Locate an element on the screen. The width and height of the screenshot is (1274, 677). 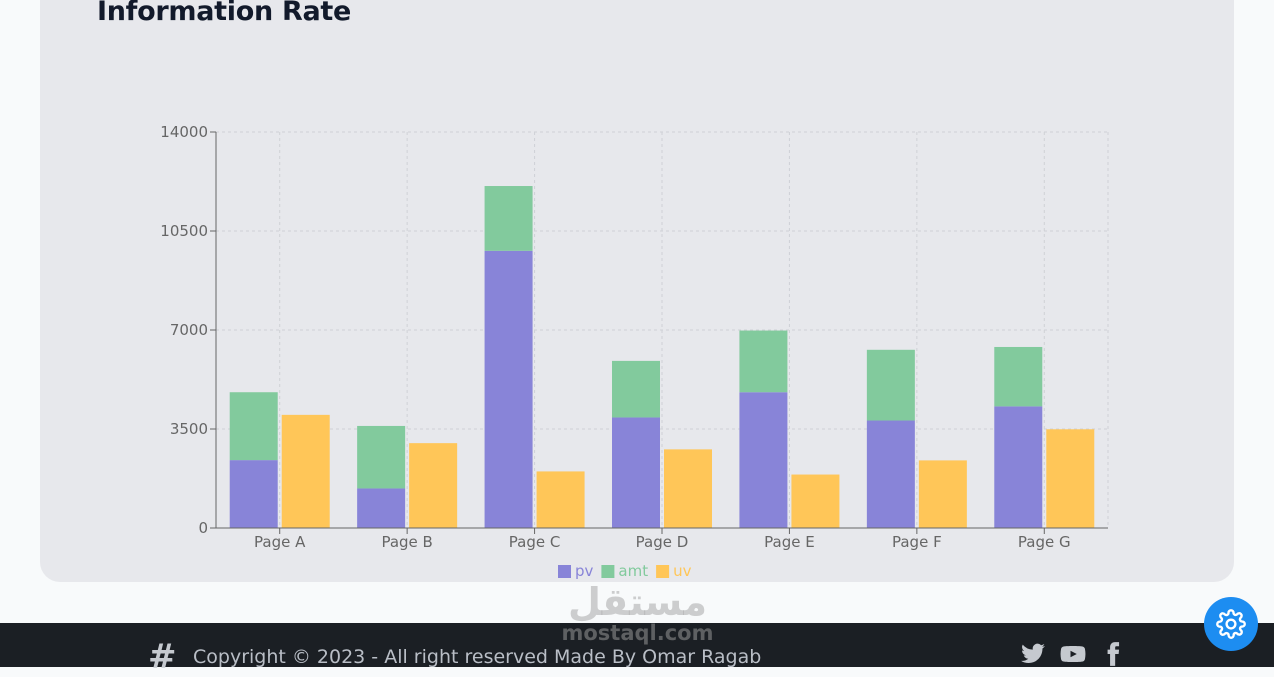
legend-label-amt: amt is located at coordinates (633, 571).